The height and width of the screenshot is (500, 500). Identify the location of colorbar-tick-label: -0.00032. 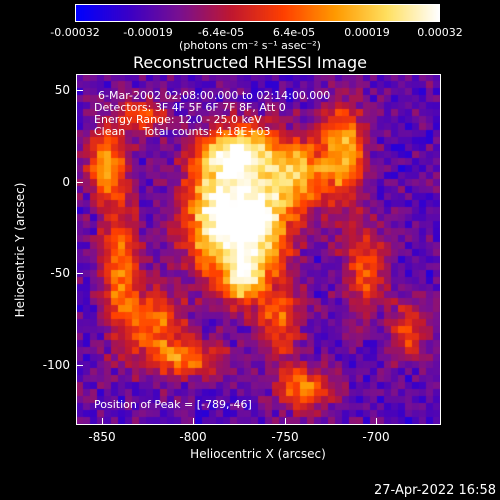
(75, 32).